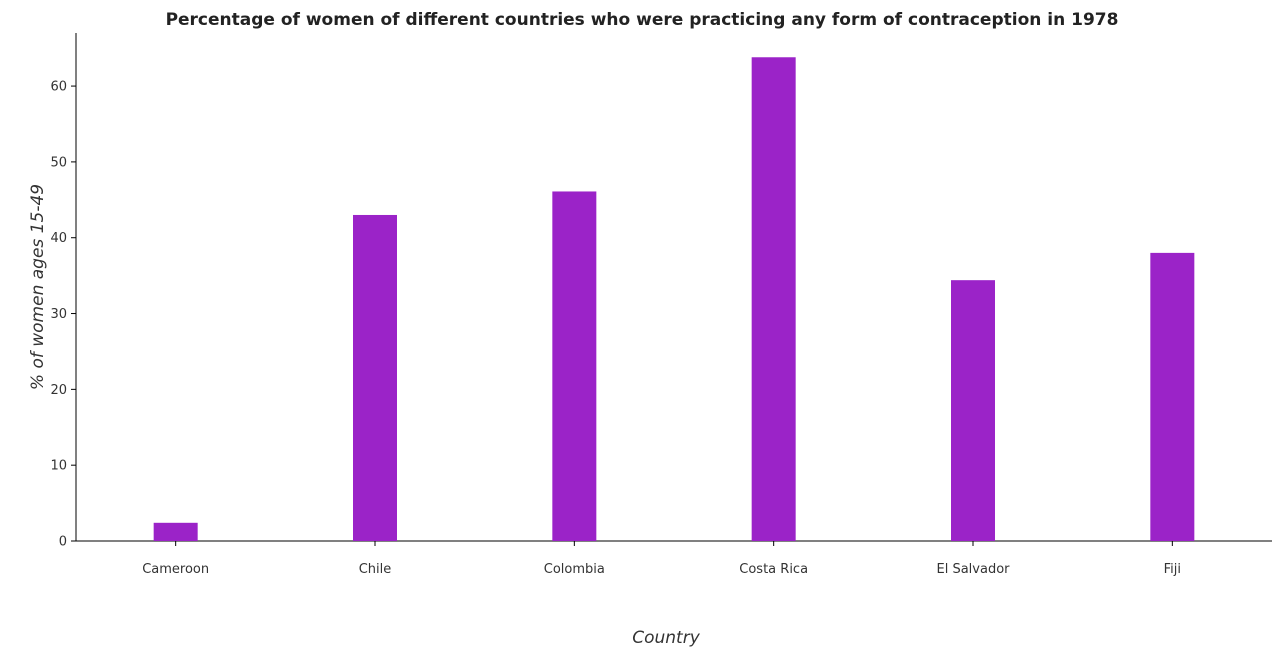 This screenshot has height=654, width=1284. Describe the element at coordinates (574, 366) in the screenshot. I see `bar-colombia` at that location.